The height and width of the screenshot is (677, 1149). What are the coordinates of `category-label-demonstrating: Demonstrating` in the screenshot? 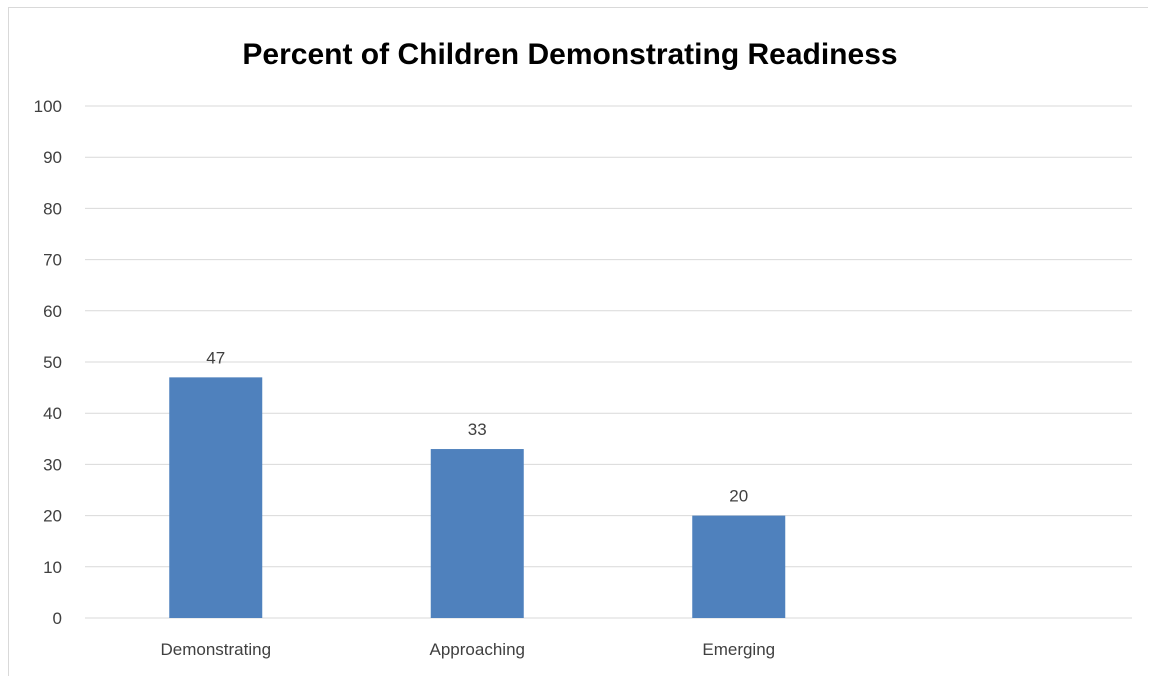 It's located at (215, 649).